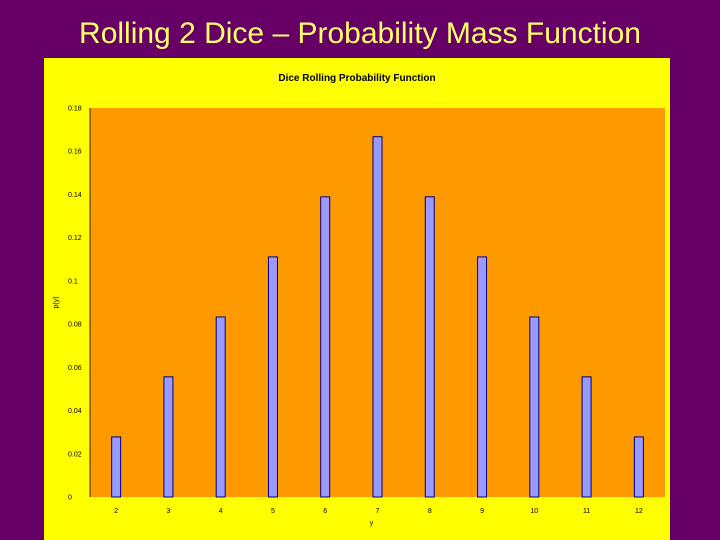 The height and width of the screenshot is (540, 720). Describe the element at coordinates (586, 511) in the screenshot. I see `x-tick-label: 11` at that location.